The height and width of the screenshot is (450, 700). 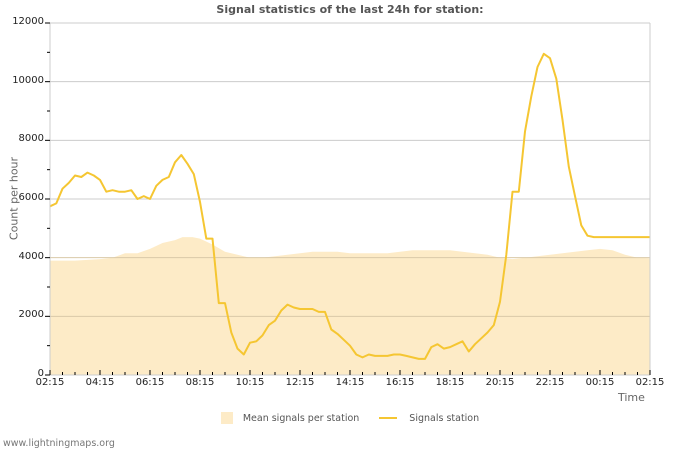 What do you see at coordinates (226, 418) in the screenshot?
I see `area-swatch-icon` at bounding box center [226, 418].